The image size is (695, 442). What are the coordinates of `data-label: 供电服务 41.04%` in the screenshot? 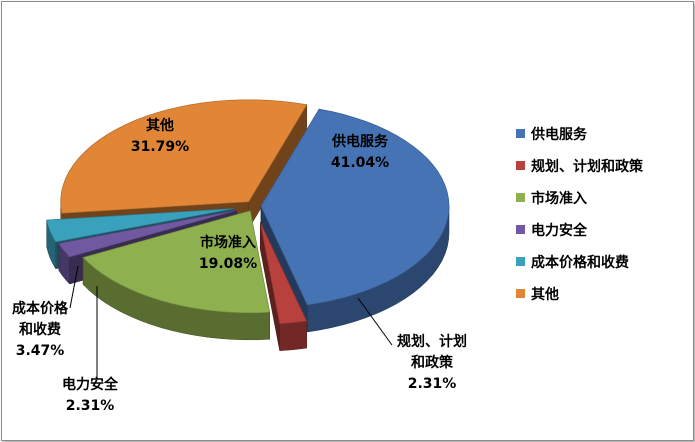 It's located at (360, 152).